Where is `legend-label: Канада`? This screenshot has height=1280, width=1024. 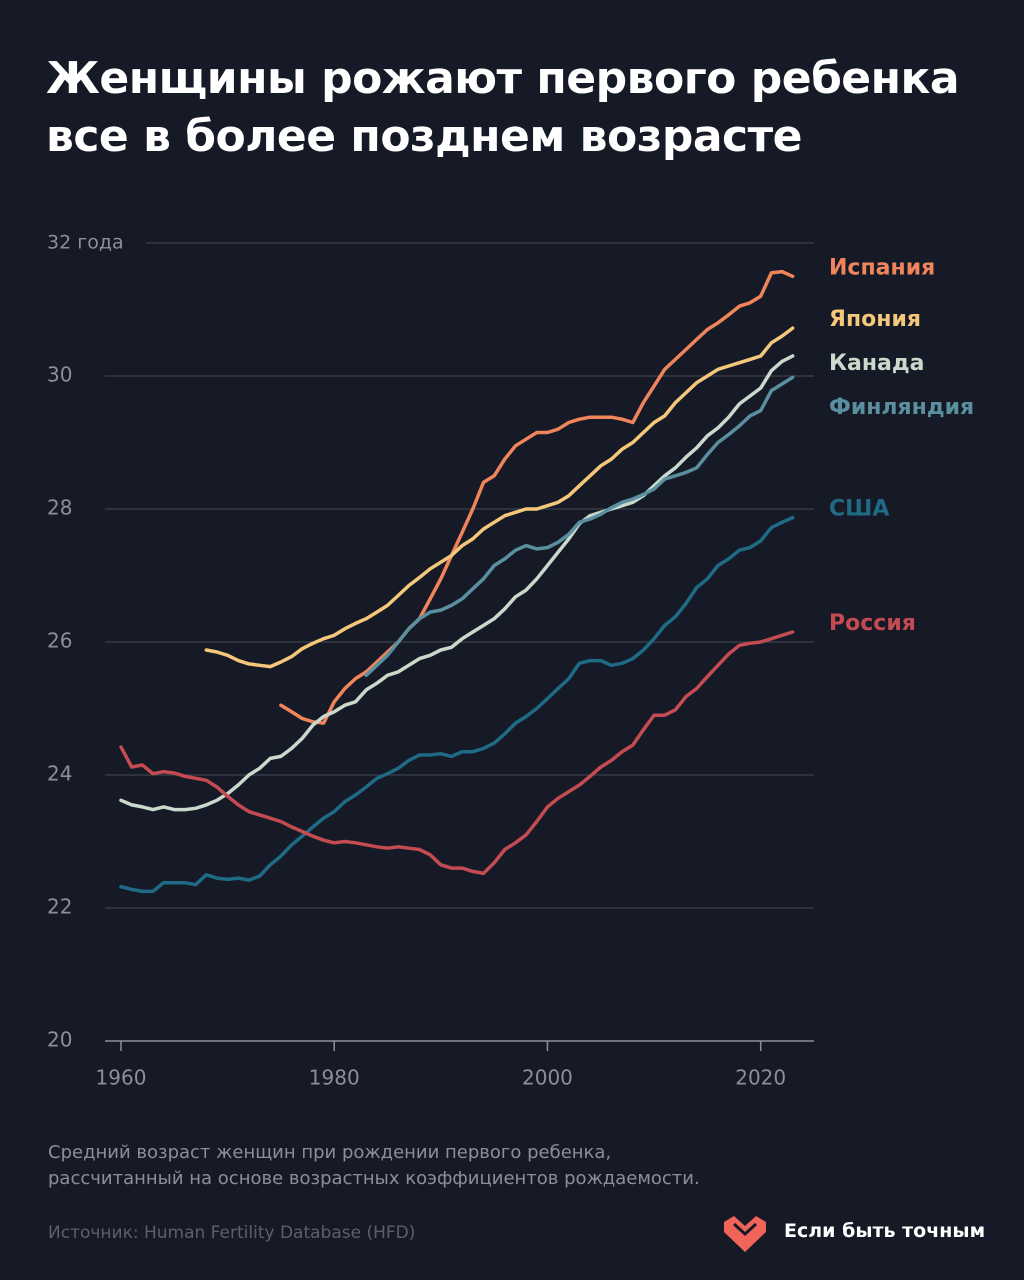 legend-label: Канада is located at coordinates (877, 363).